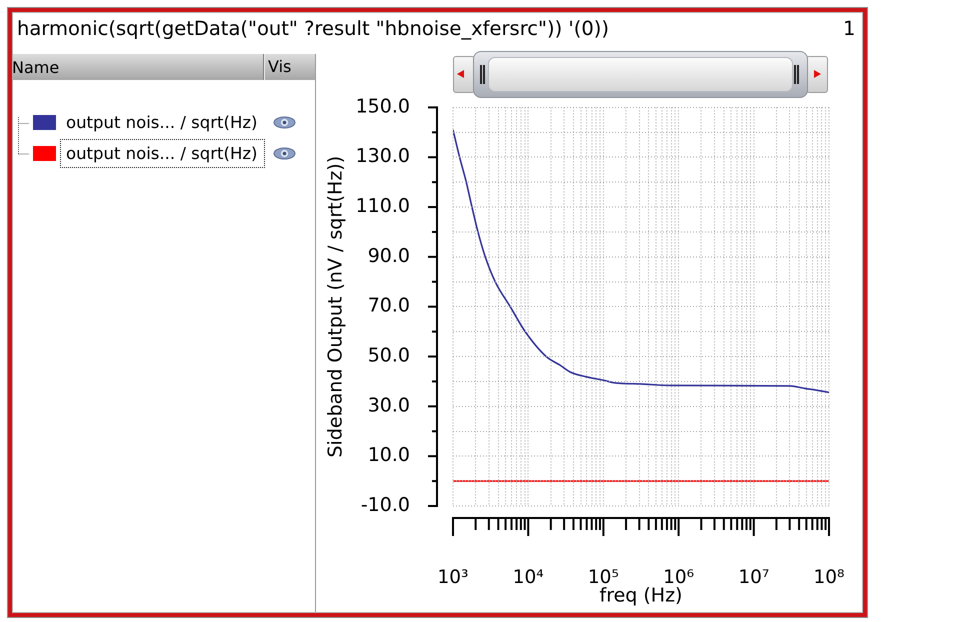 The height and width of the screenshot is (622, 964). What do you see at coordinates (383, 156) in the screenshot?
I see `y-tick-label: 130.0` at bounding box center [383, 156].